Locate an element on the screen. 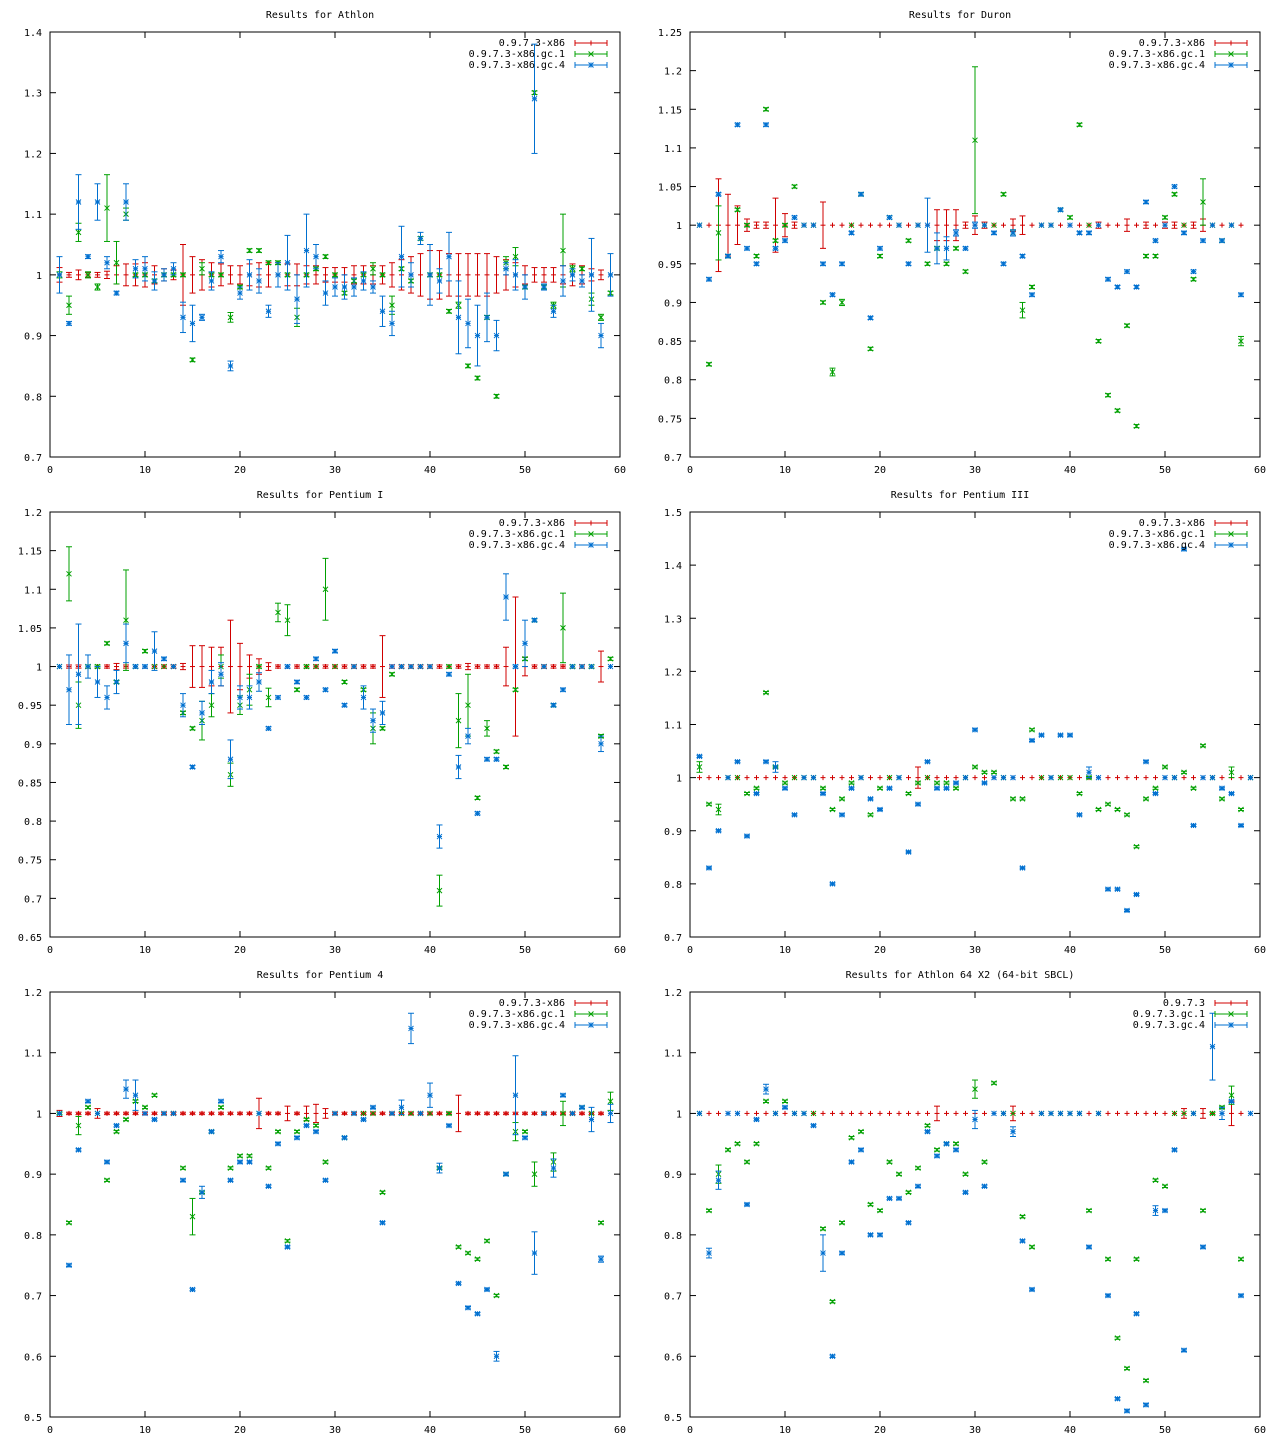 The image size is (1280, 1440). legend-label: 0.9.7.3-x86.gc.1 is located at coordinates (517, 54).